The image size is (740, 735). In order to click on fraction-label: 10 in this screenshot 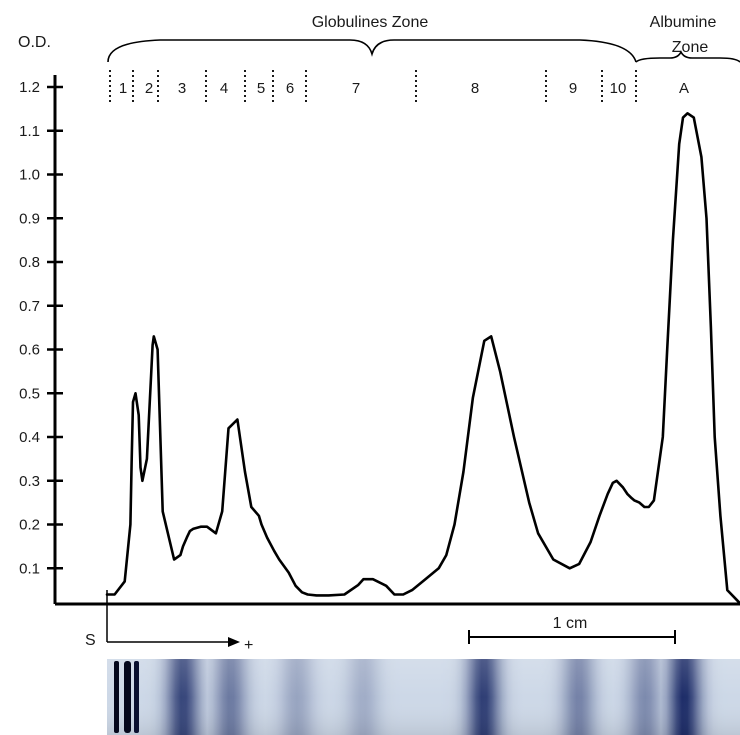, I will do `click(618, 88)`.